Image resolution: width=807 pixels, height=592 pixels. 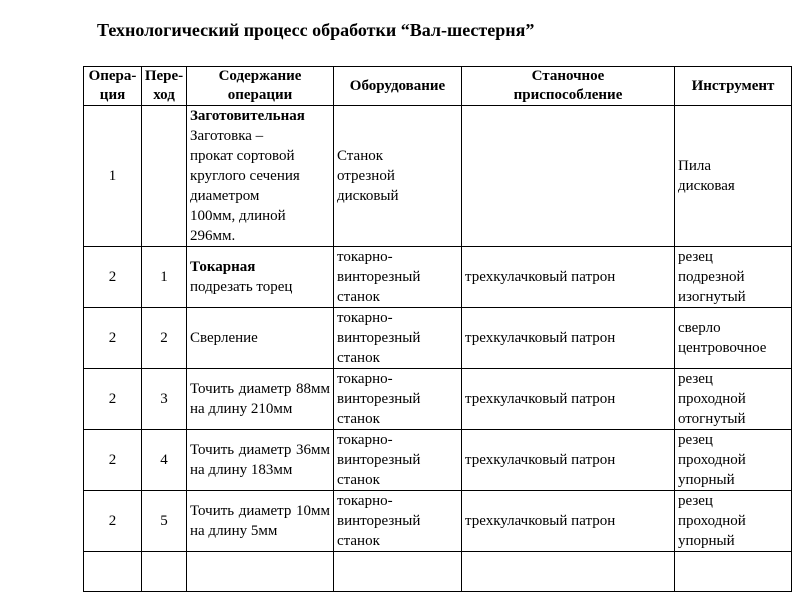 What do you see at coordinates (397, 86) in the screenshot?
I see `header-equipment: Оборудование` at bounding box center [397, 86].